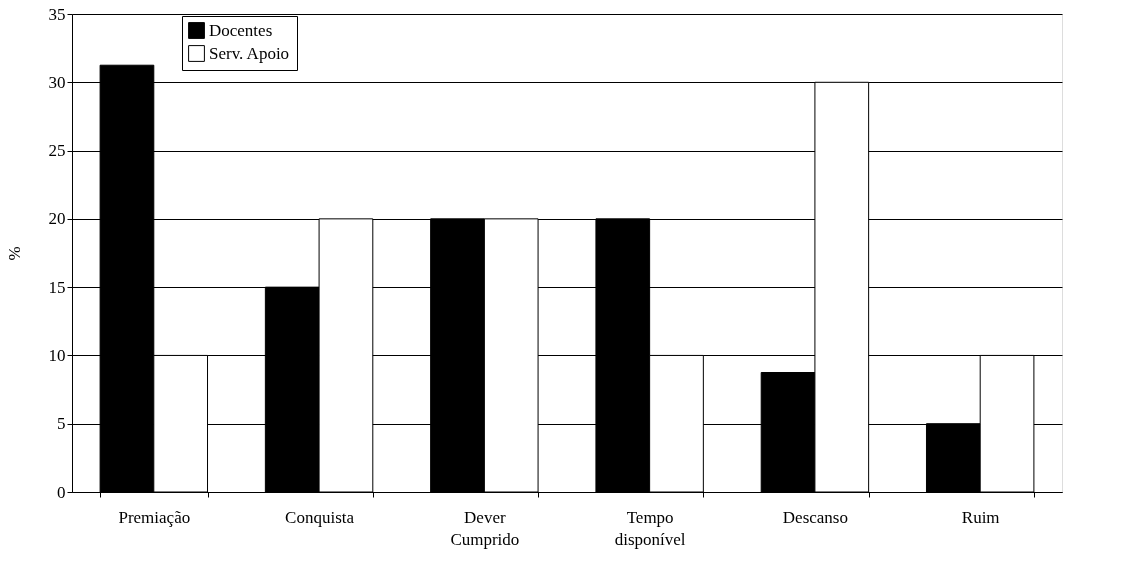  Describe the element at coordinates (154, 517) in the screenshot. I see `x-tick-label: Premiação` at that location.